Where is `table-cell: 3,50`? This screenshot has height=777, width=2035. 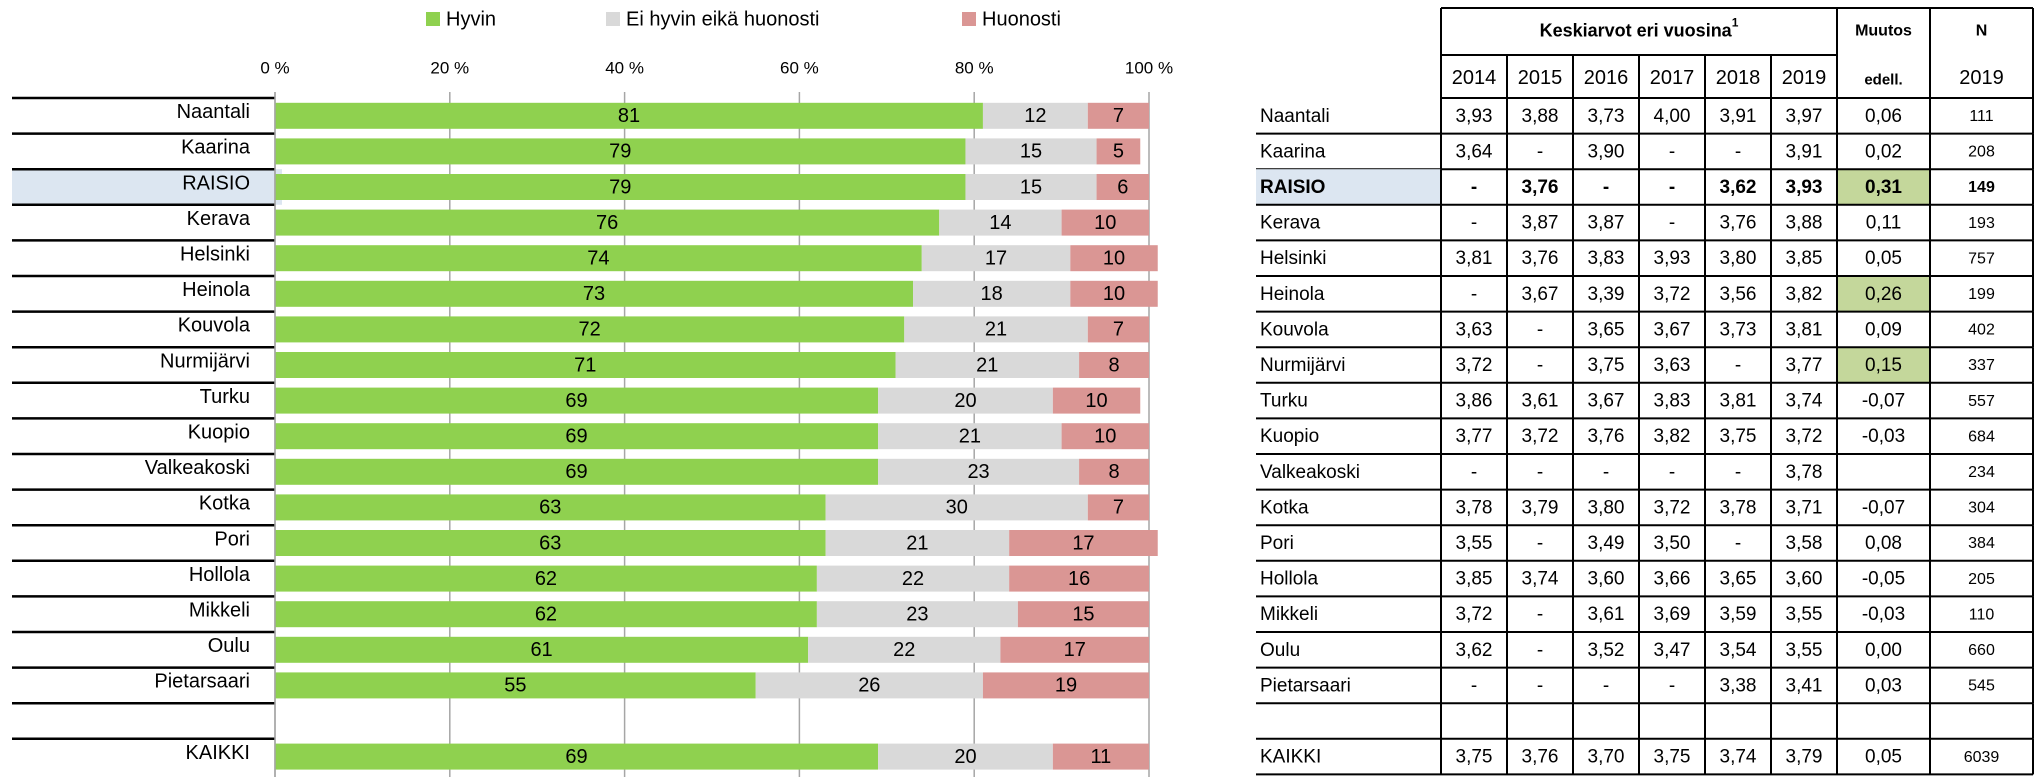 table-cell: 3,50 is located at coordinates (1672, 543).